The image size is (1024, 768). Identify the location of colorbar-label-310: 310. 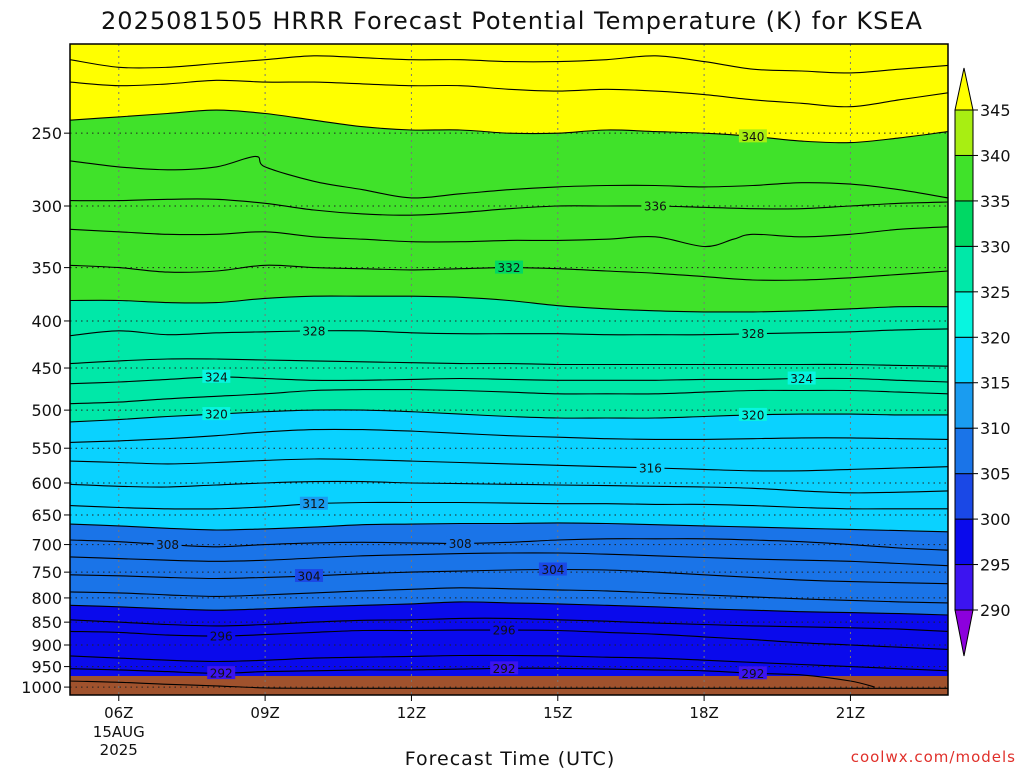
(995, 428).